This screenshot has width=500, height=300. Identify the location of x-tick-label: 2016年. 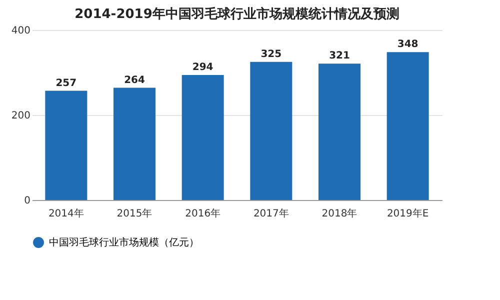
(203, 214).